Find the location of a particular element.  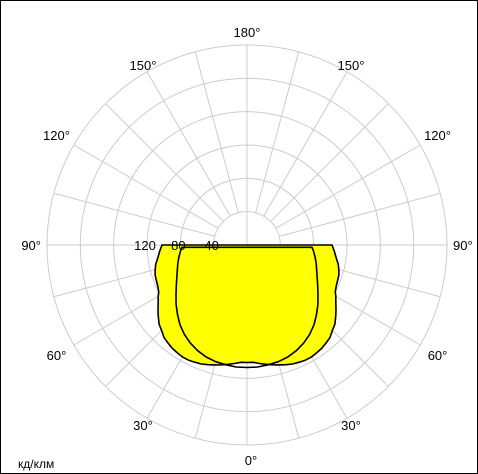

angle-label-0: 0° is located at coordinates (251, 460).